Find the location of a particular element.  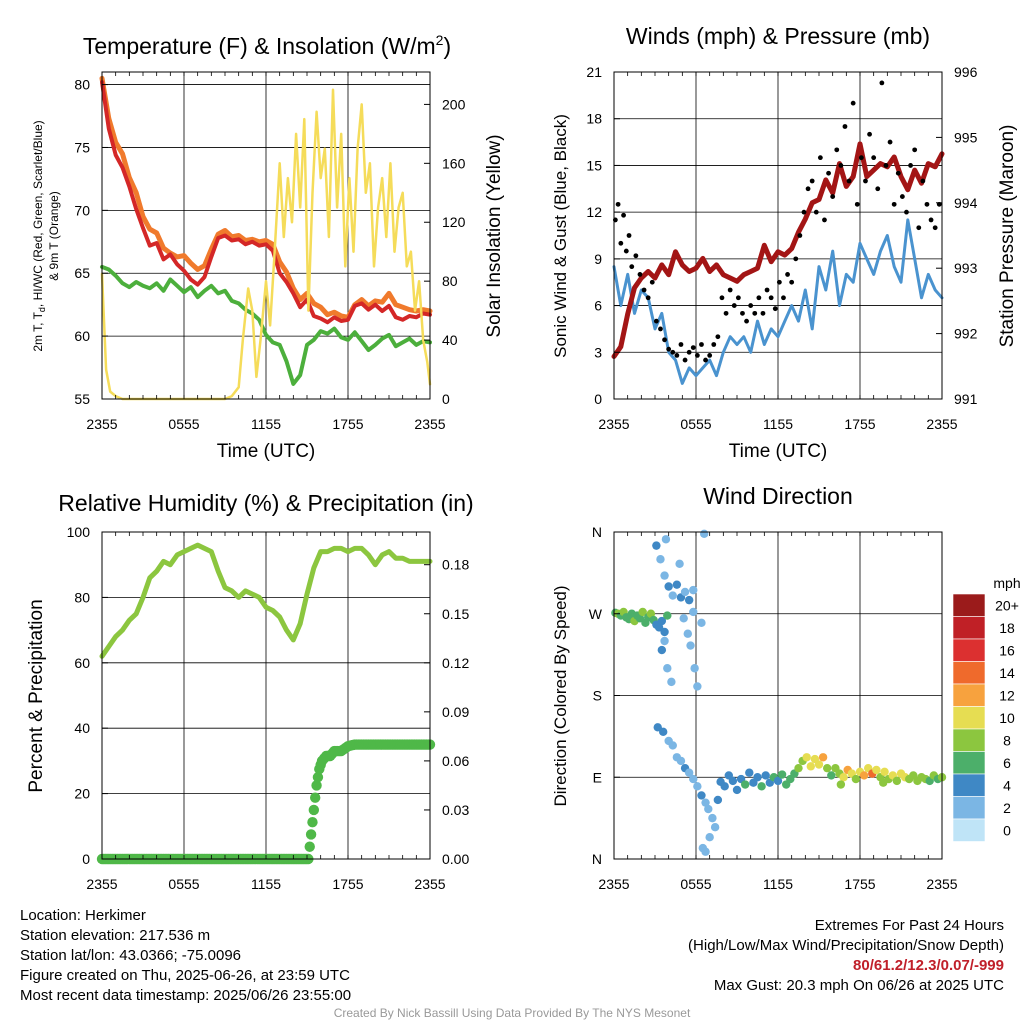

legend-label: 14 is located at coordinates (1007, 673).